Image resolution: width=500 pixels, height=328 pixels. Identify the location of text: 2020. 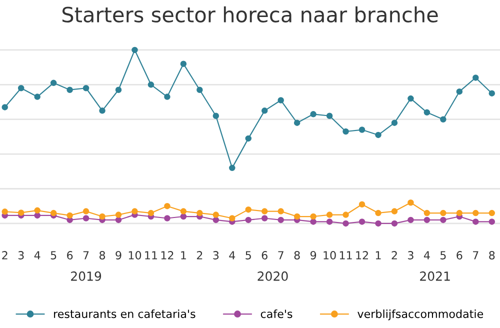
(273, 276).